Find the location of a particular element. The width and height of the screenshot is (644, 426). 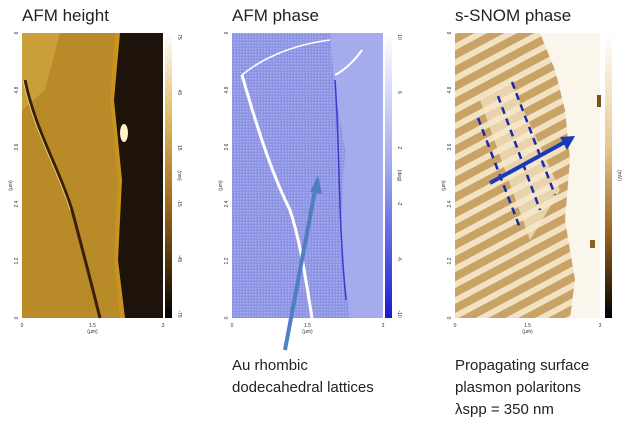

annotation: λspp = 350 nm is located at coordinates (504, 409).